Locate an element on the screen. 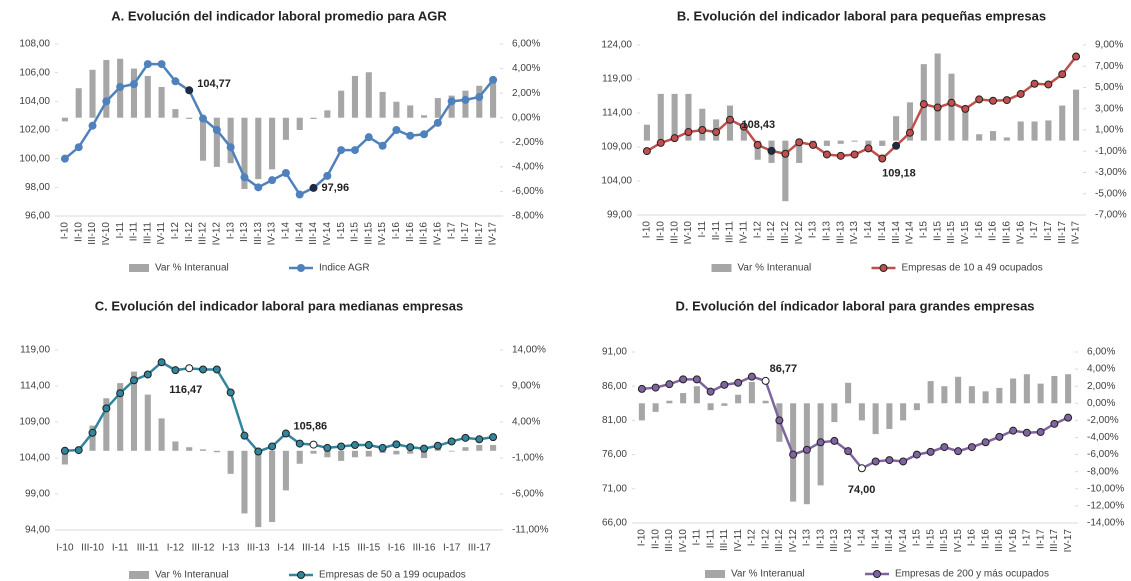 Image resolution: width=1131 pixels, height=581 pixels. y2-tick-label: -4,00% is located at coordinates (528, 166).